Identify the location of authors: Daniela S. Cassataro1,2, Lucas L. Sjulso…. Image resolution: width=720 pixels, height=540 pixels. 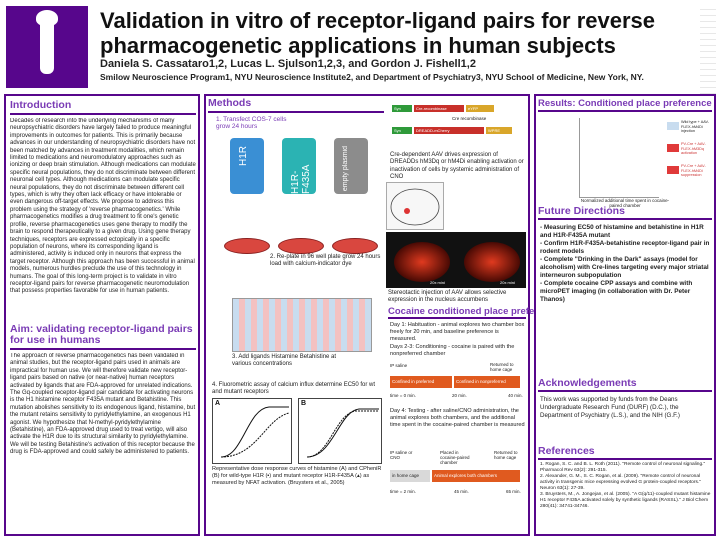
(288, 64).